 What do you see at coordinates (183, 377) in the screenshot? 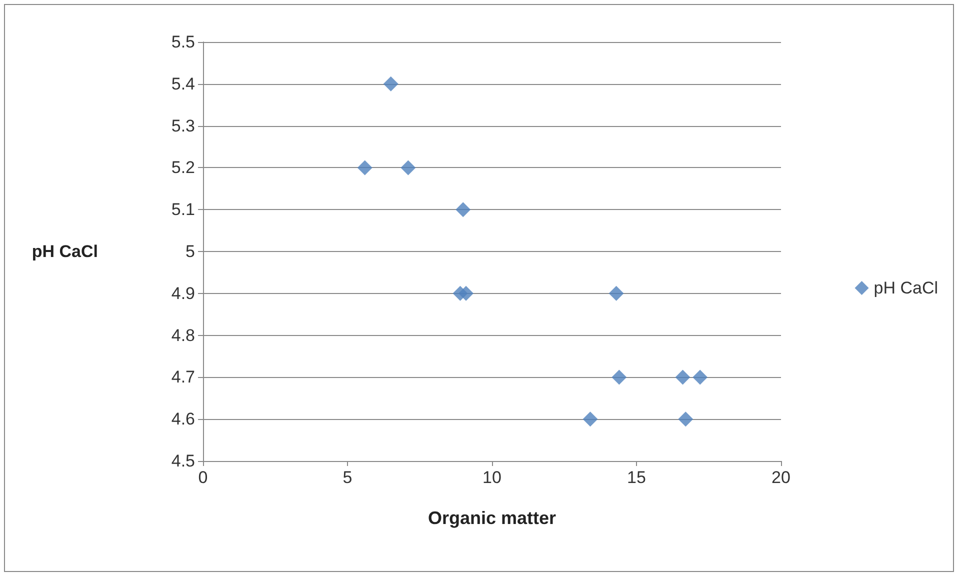
I see `y-tick-label: 4.7` at bounding box center [183, 377].